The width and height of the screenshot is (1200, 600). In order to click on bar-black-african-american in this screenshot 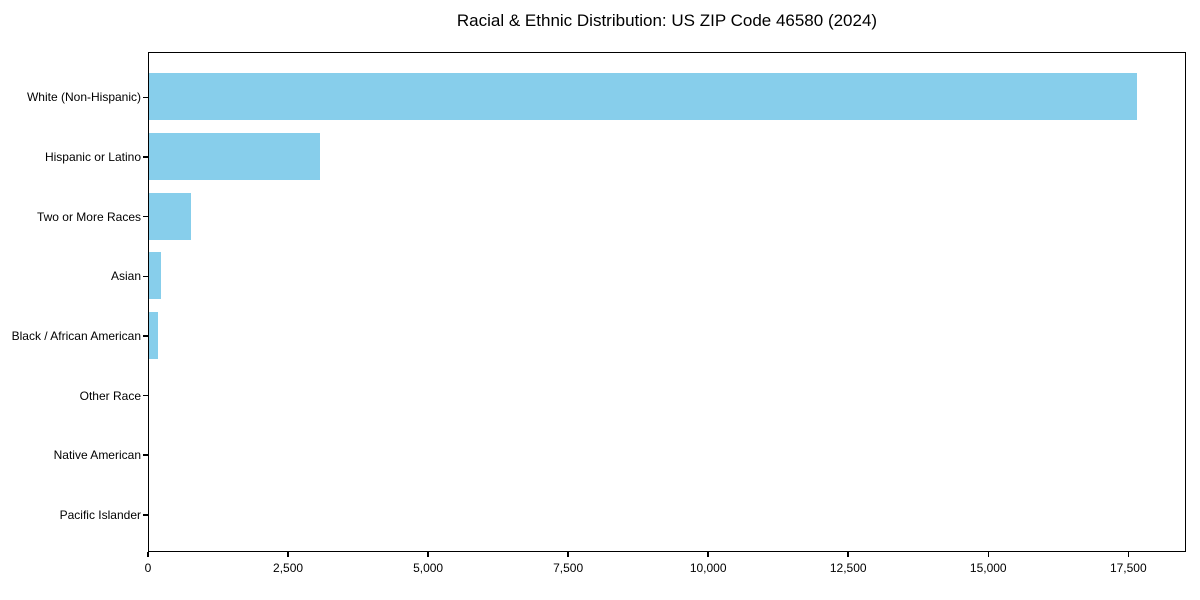, I will do `click(153, 335)`.